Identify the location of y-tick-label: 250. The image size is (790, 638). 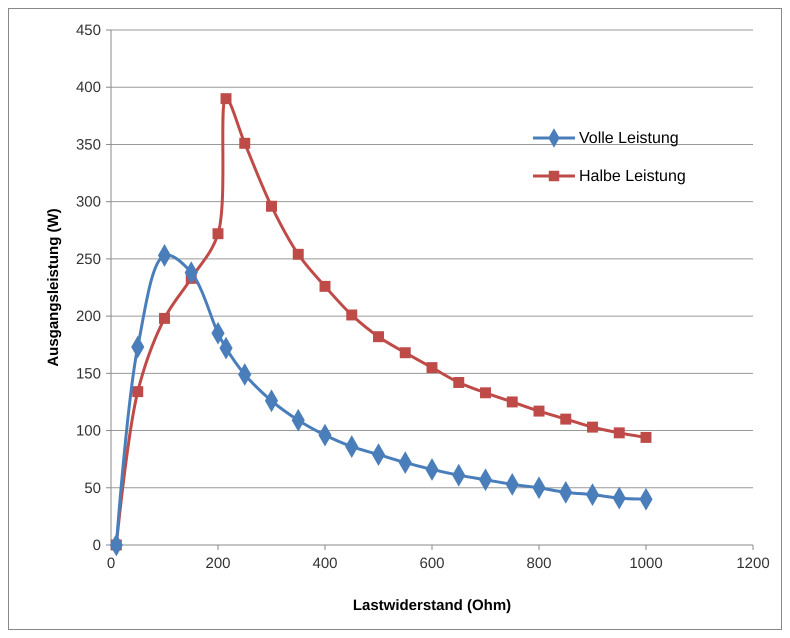
(88, 259).